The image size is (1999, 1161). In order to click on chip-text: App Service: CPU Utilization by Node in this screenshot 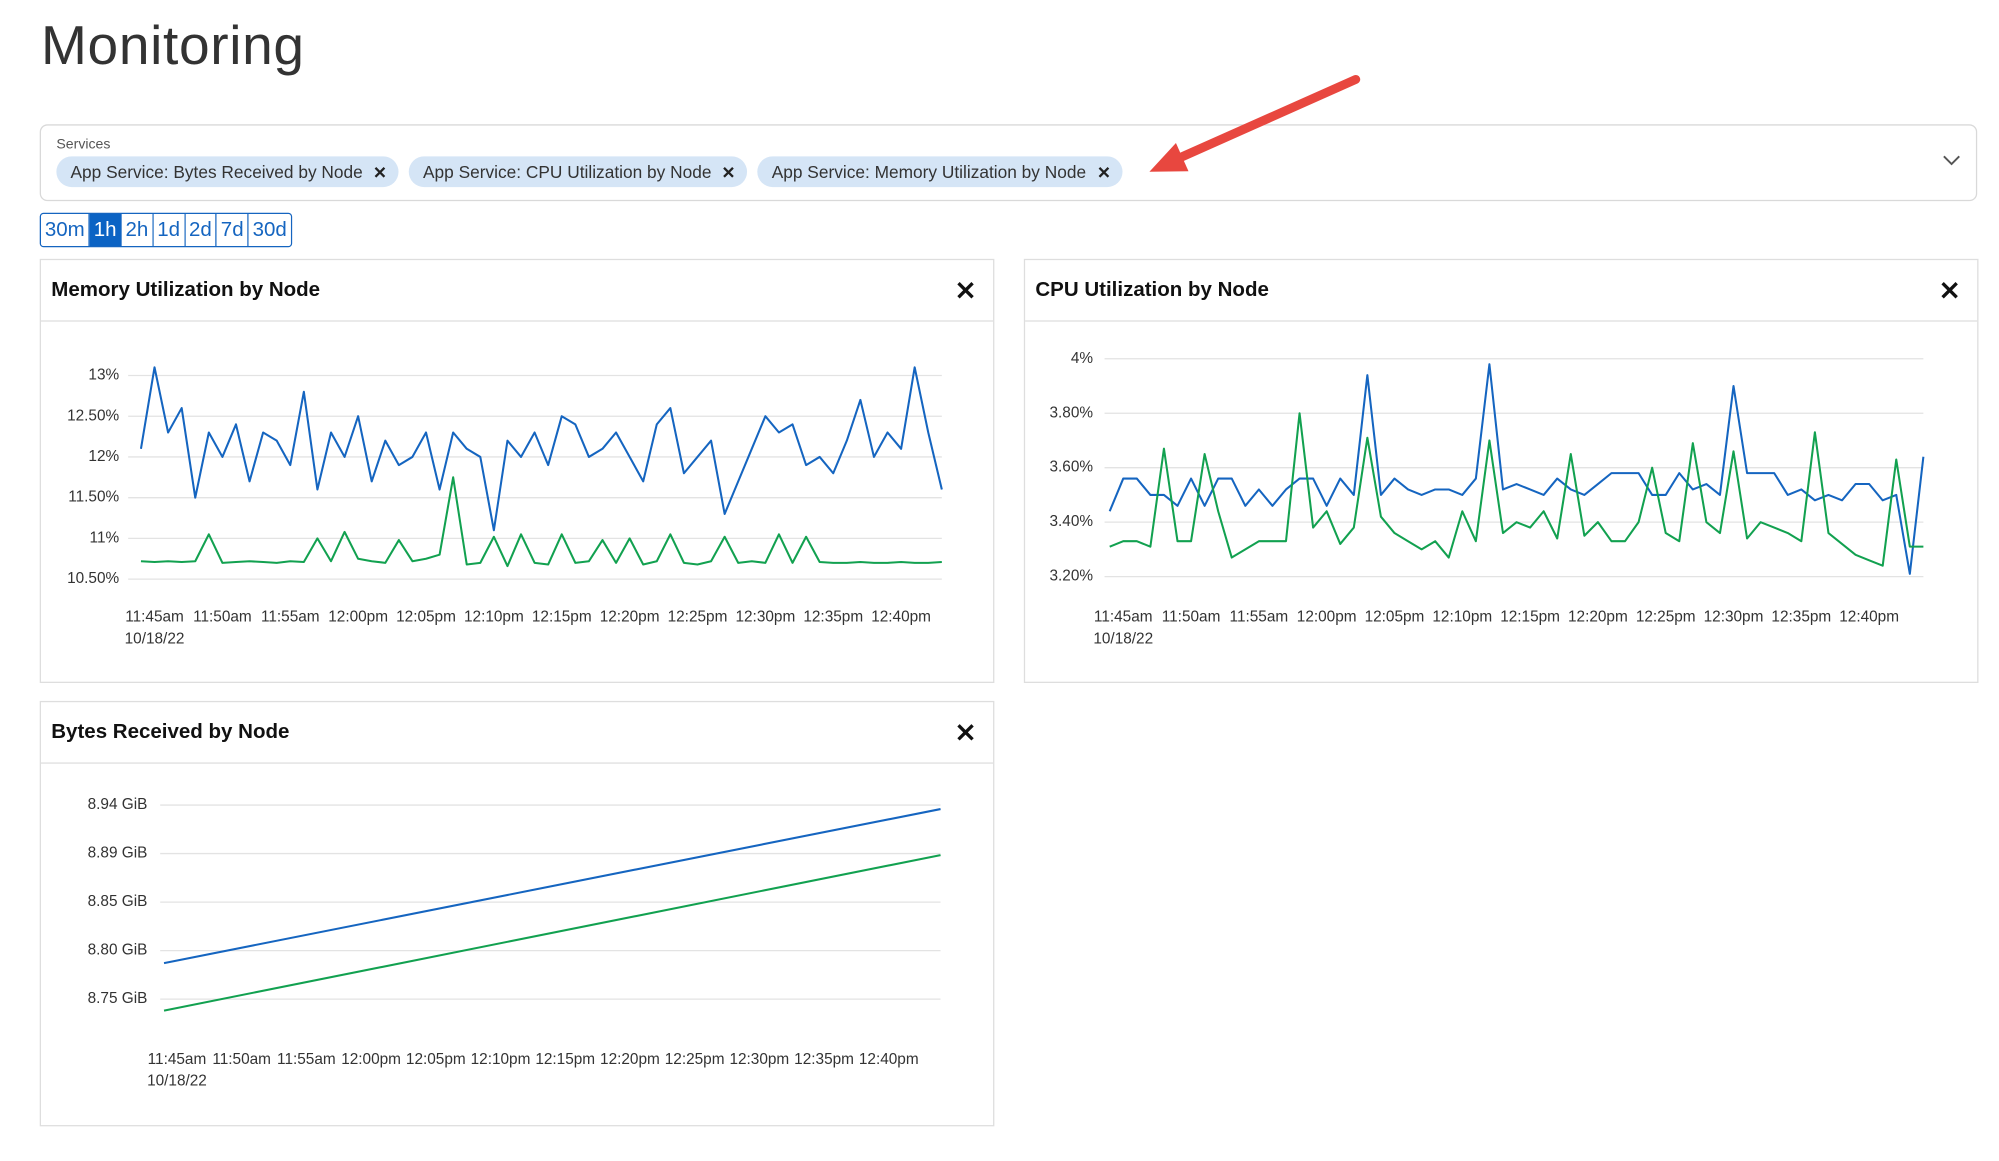, I will do `click(567, 172)`.